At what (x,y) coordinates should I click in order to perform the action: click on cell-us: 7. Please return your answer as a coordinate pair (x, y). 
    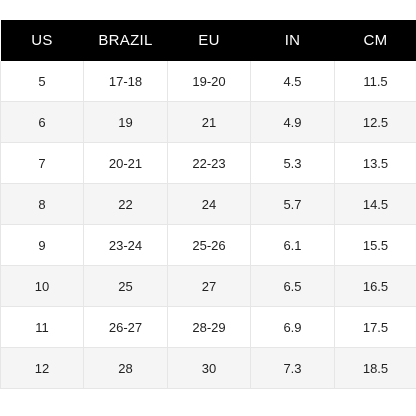
    Looking at the image, I should click on (42, 163).